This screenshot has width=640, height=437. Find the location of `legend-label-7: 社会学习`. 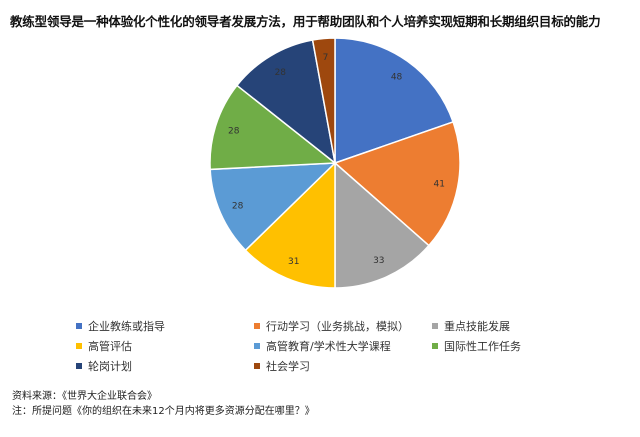

legend-label-7: 社会学习 is located at coordinates (288, 366).